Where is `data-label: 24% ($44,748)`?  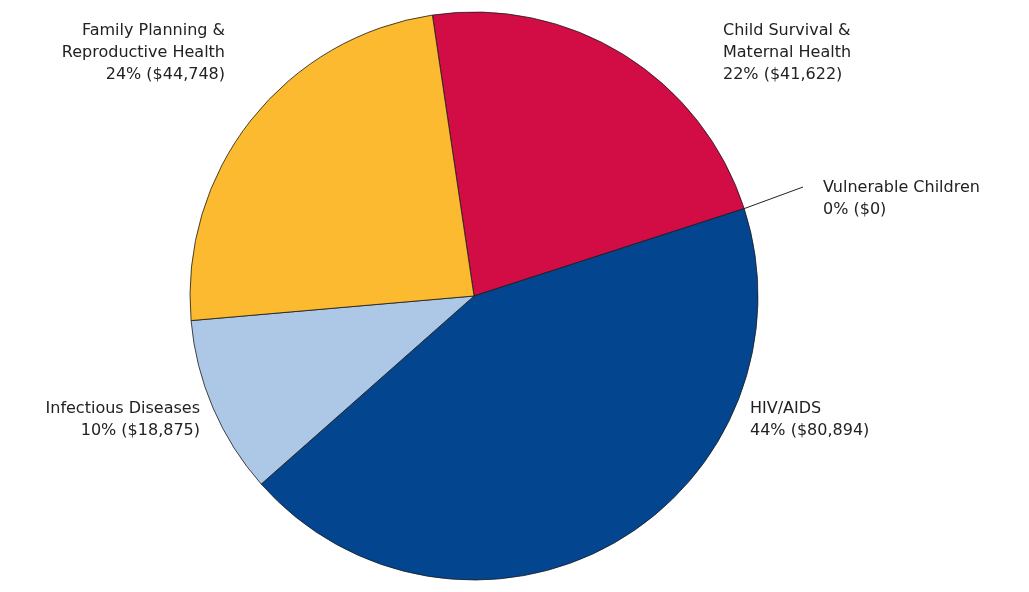
data-label: 24% ($44,748) is located at coordinates (165, 73).